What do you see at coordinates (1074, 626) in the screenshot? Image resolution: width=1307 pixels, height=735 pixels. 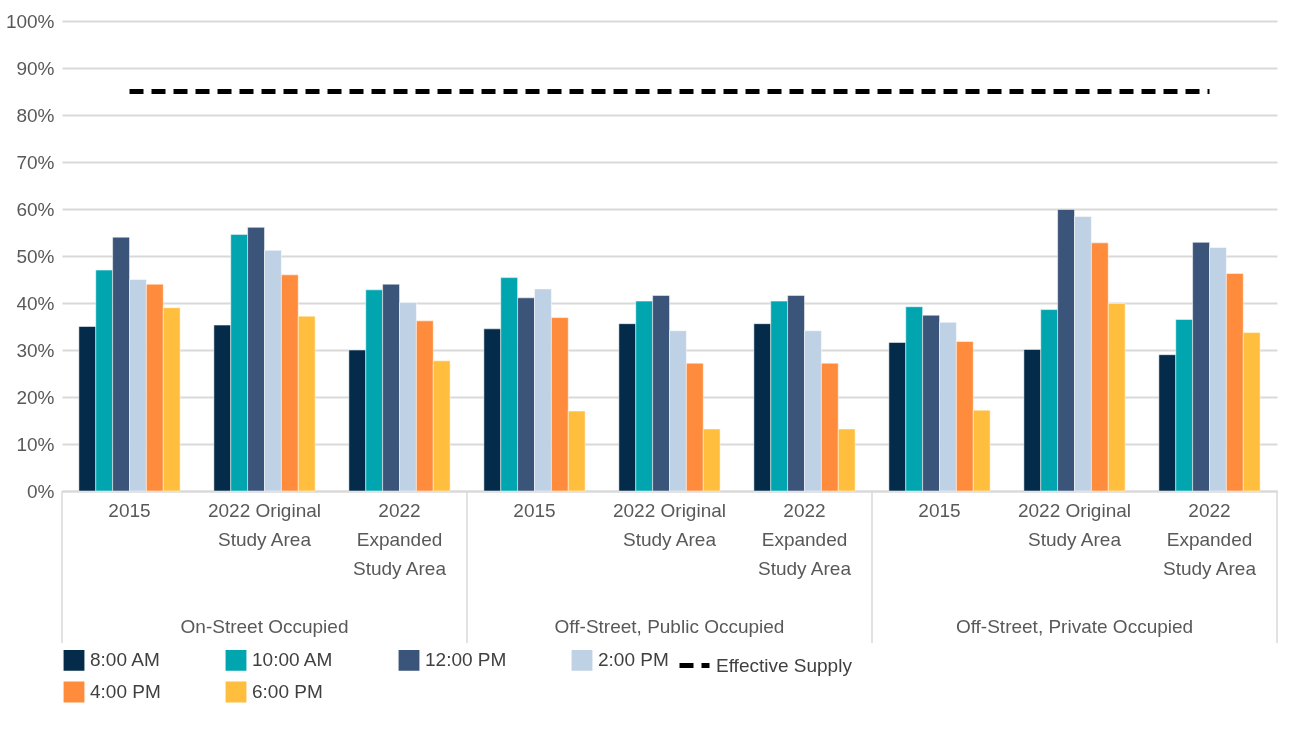 I see `text: Off-Street, Private Occupied` at bounding box center [1074, 626].